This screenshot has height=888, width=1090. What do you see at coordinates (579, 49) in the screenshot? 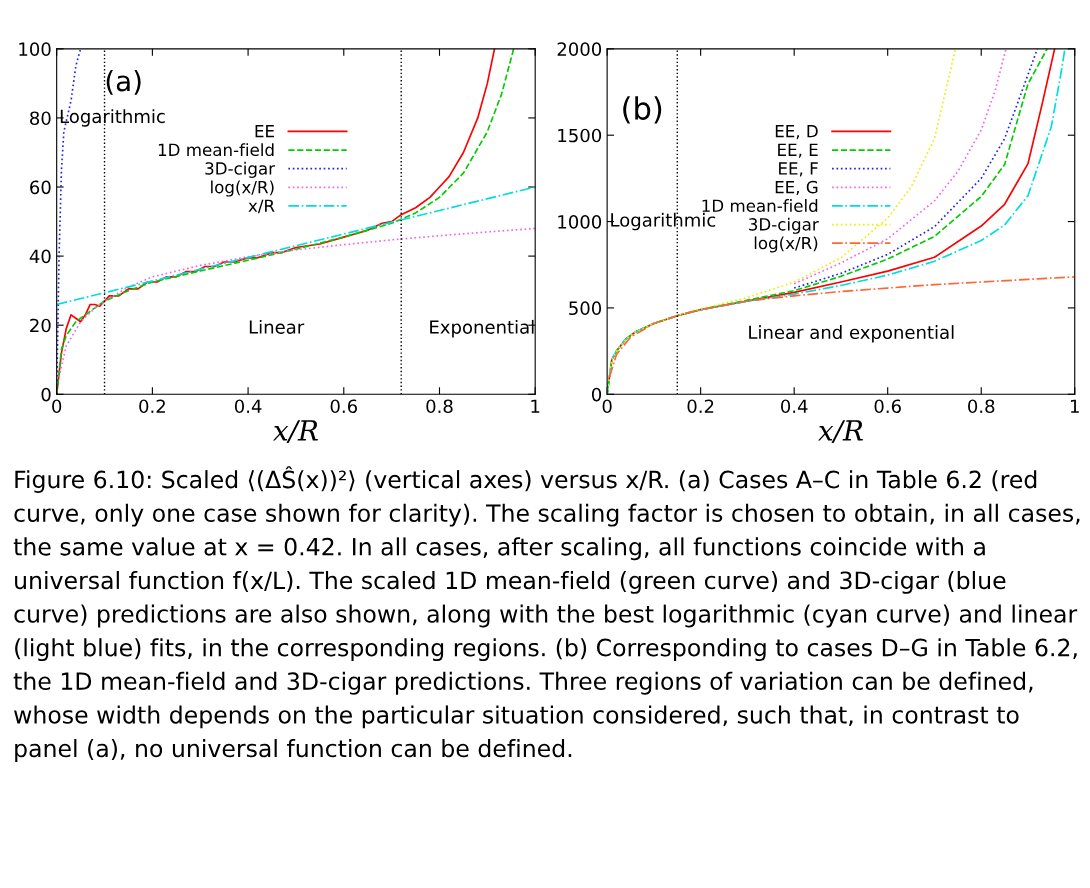
I see `y-tick-label: 2000` at bounding box center [579, 49].